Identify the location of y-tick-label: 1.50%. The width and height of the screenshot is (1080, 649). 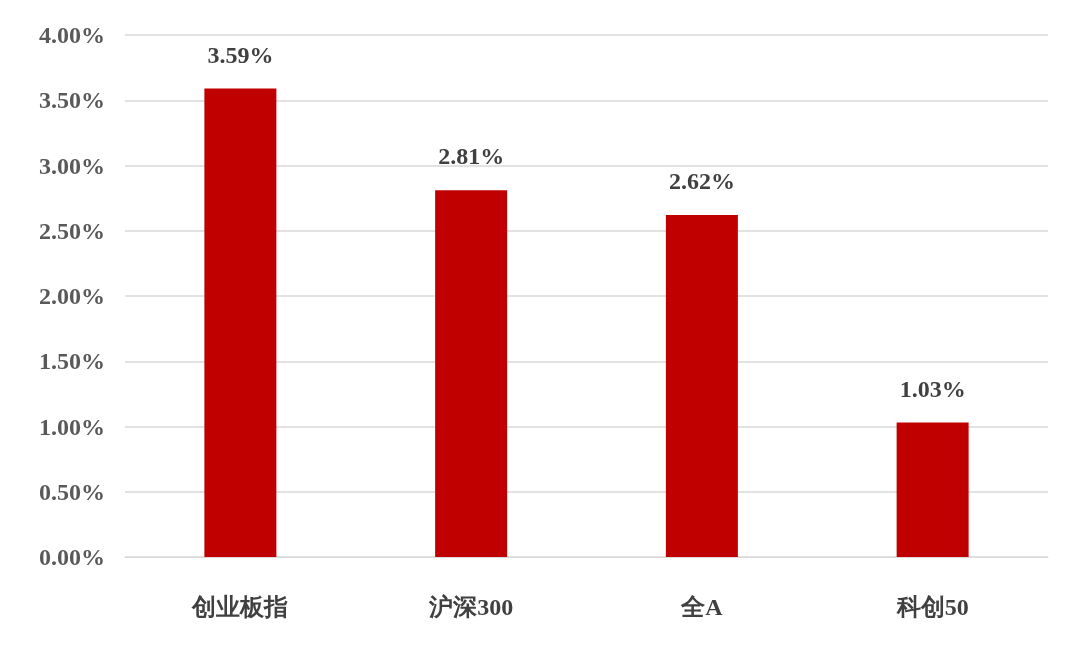
(72, 361).